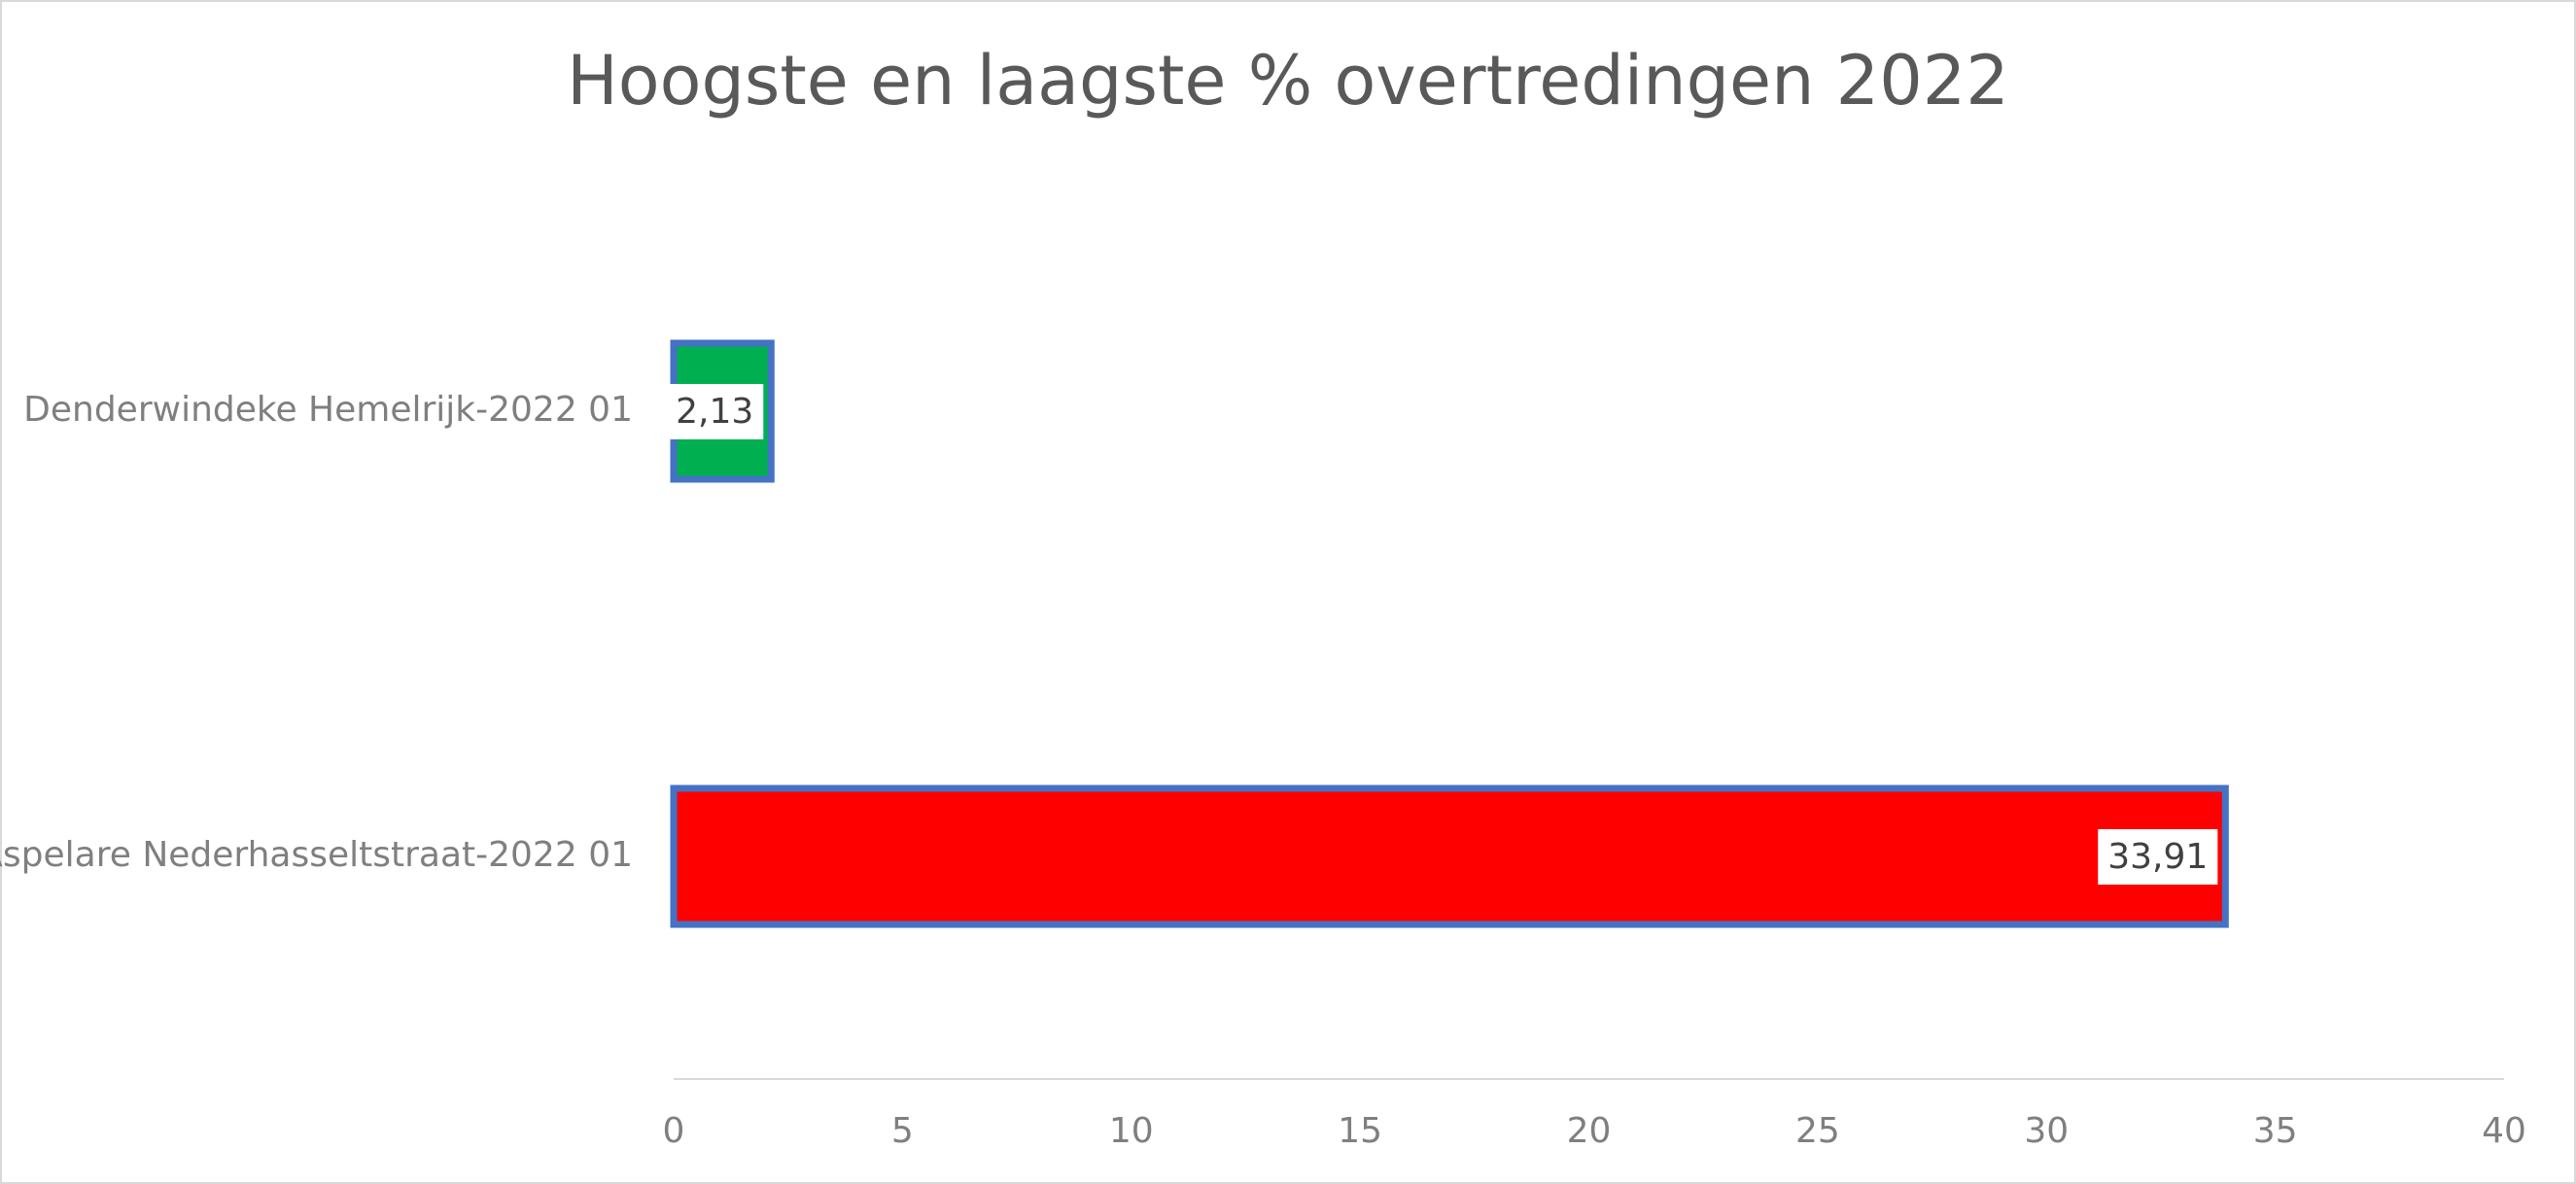 The image size is (2576, 1184). I want to click on x-tick-label: 5, so click(902, 1131).